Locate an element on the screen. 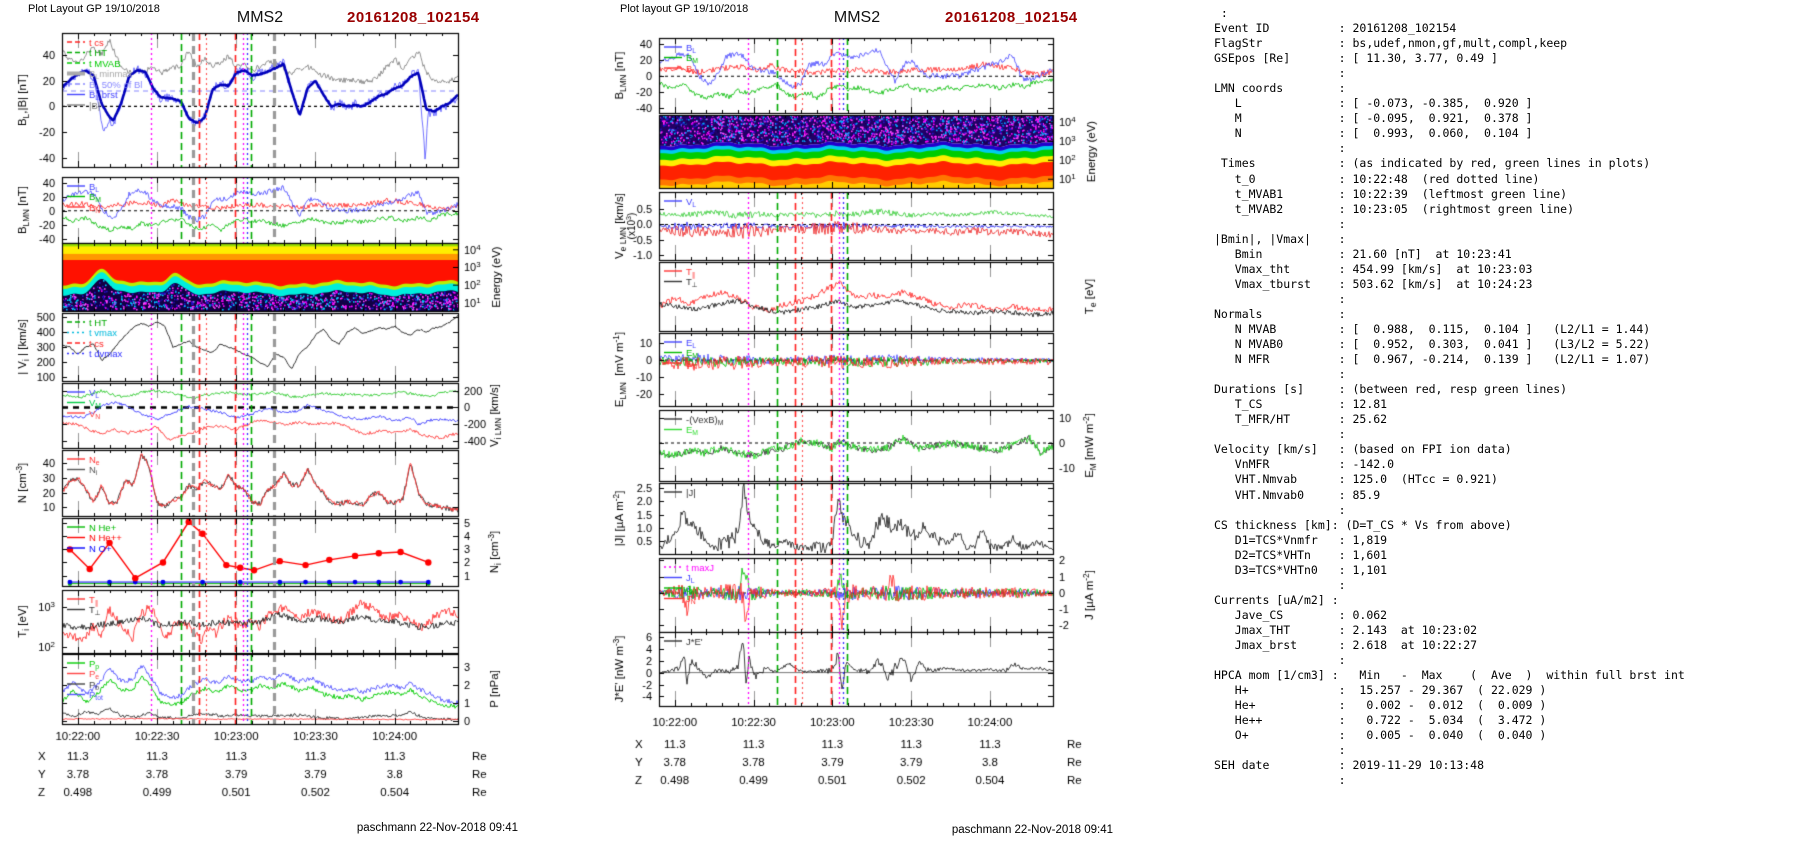 The height and width of the screenshot is (841, 1804). info-line: GSEpos [Re] : [ 11.30, 3.77, 0.49 ] is located at coordinates (1356, 58).